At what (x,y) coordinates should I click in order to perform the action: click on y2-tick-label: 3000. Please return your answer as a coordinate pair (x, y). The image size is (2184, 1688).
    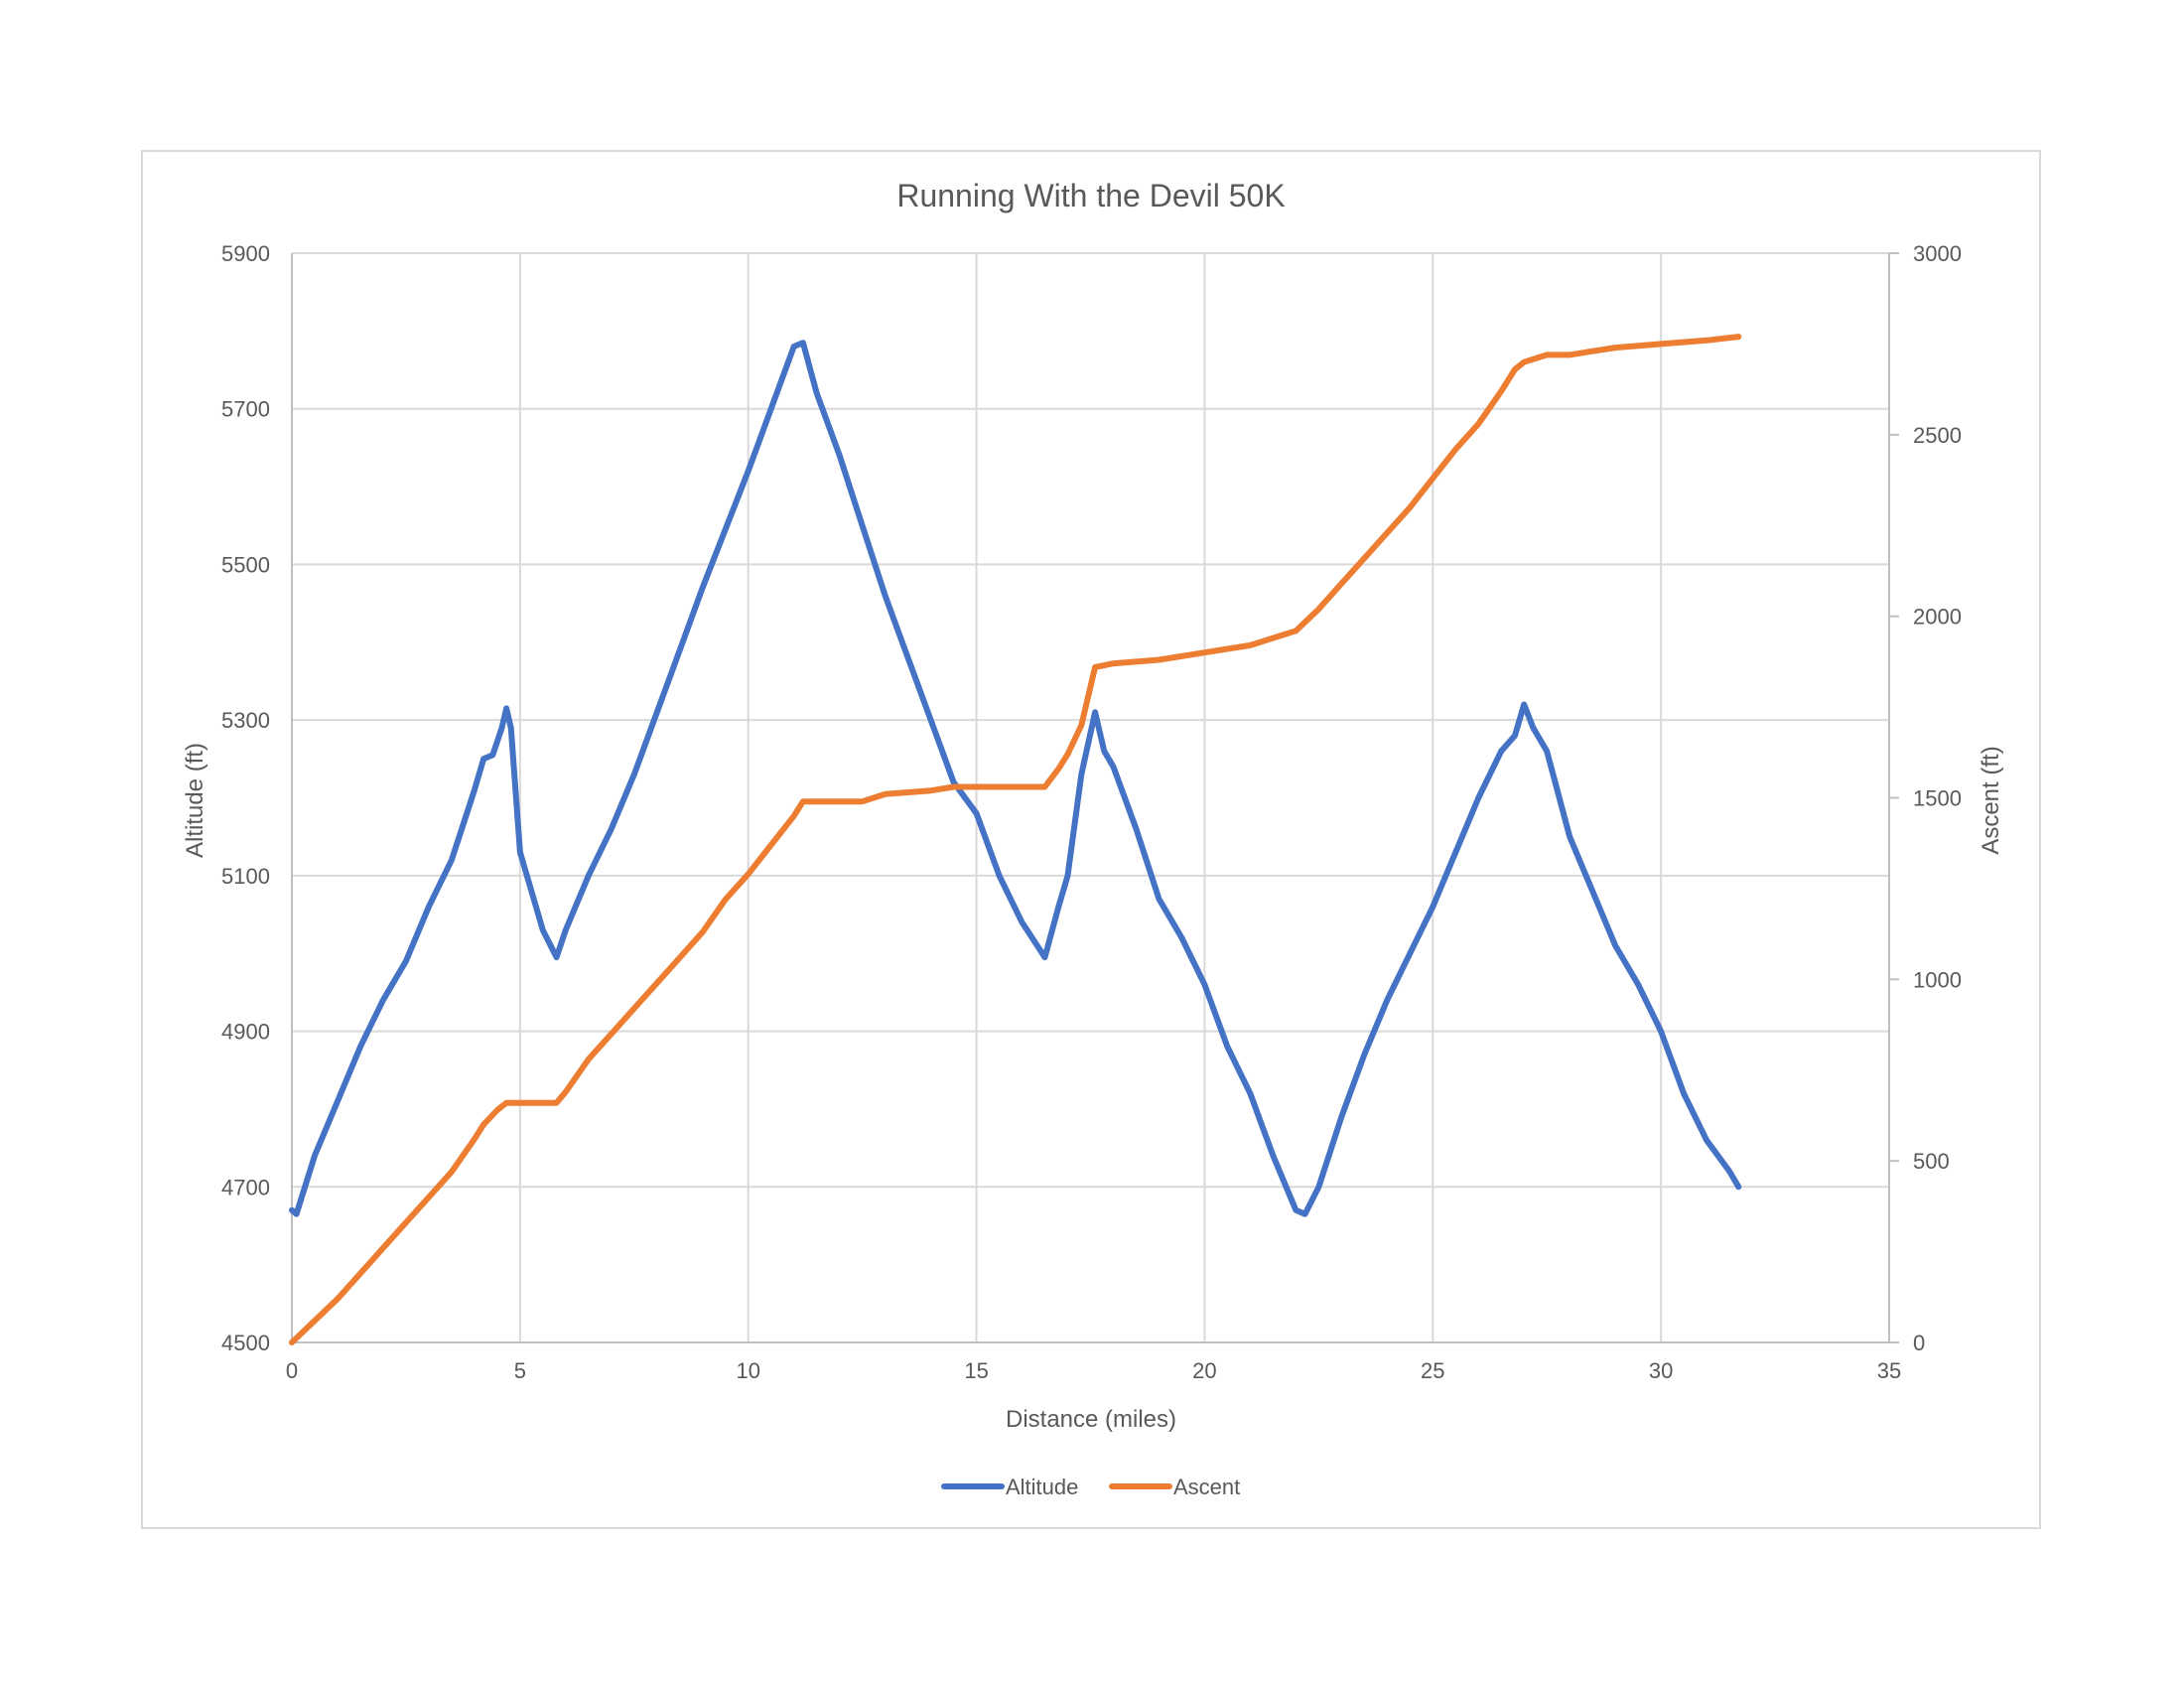
    Looking at the image, I should click on (1937, 253).